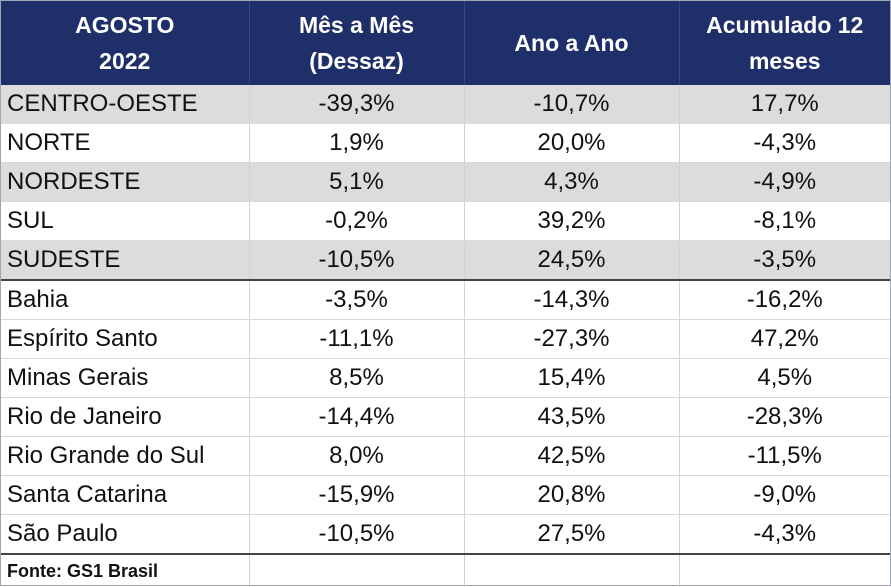  I want to click on row-name: CENTRO-OESTE, so click(125, 104).